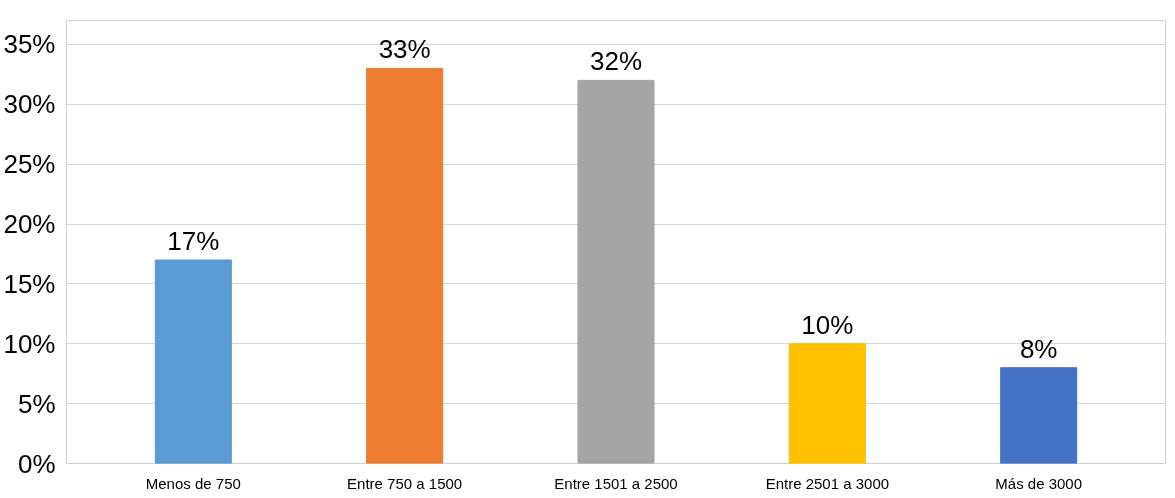 The width and height of the screenshot is (1175, 498). Describe the element at coordinates (29, 224) in the screenshot. I see `y-tick-label: 20%` at that location.